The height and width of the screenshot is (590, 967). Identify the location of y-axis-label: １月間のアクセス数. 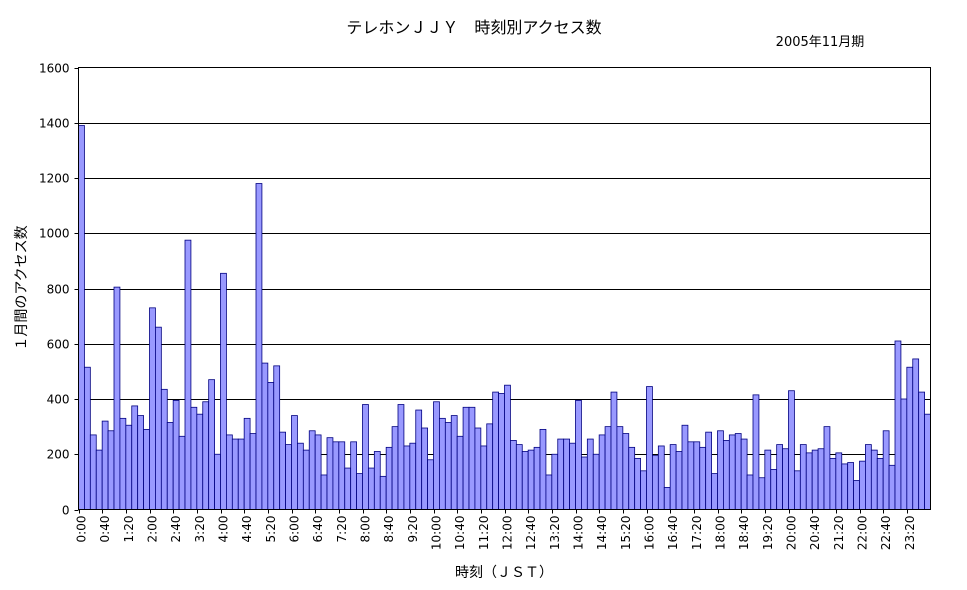
(22, 287).